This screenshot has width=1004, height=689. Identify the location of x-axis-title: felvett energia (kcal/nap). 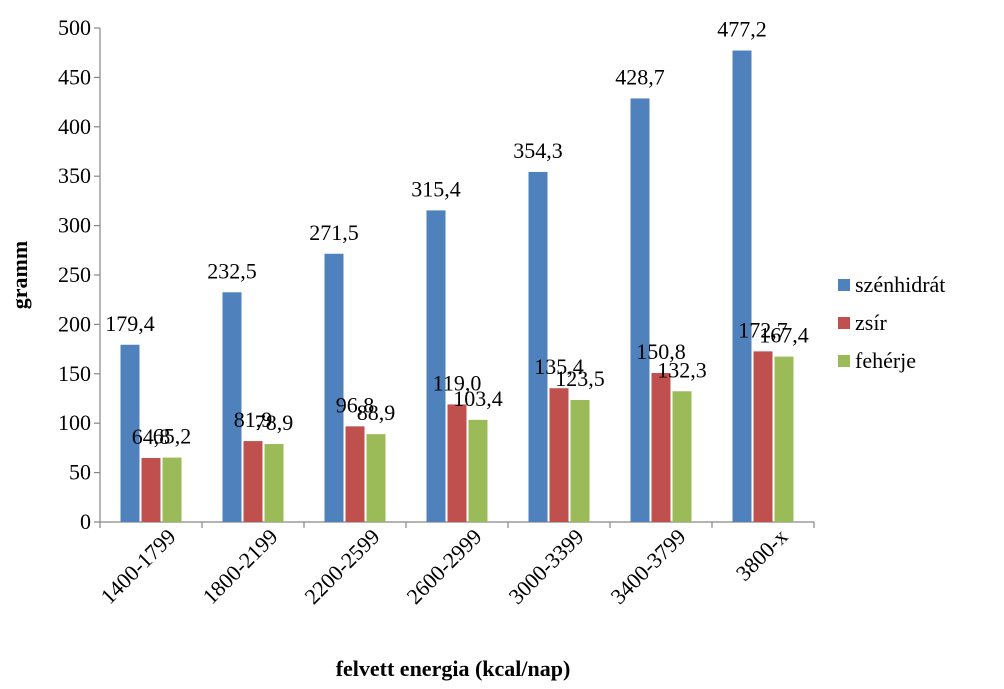
(453, 668).